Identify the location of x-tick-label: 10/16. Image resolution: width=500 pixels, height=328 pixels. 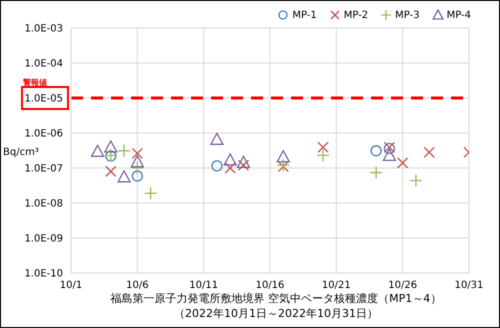
(270, 286).